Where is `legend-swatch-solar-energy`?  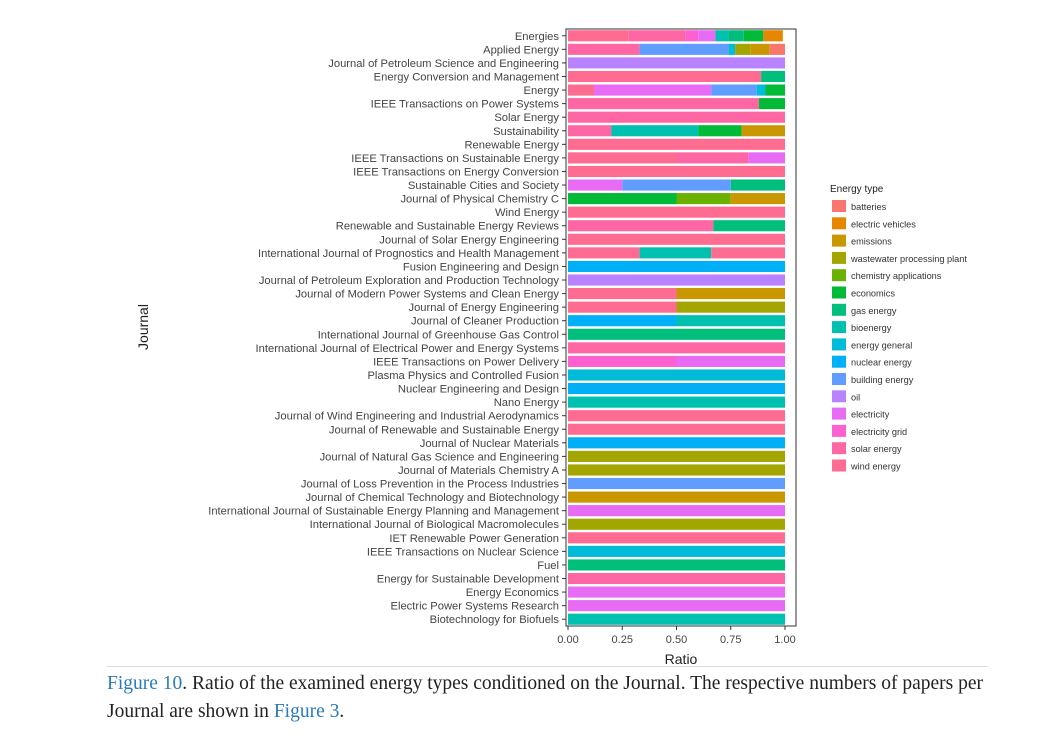 legend-swatch-solar-energy is located at coordinates (839, 448).